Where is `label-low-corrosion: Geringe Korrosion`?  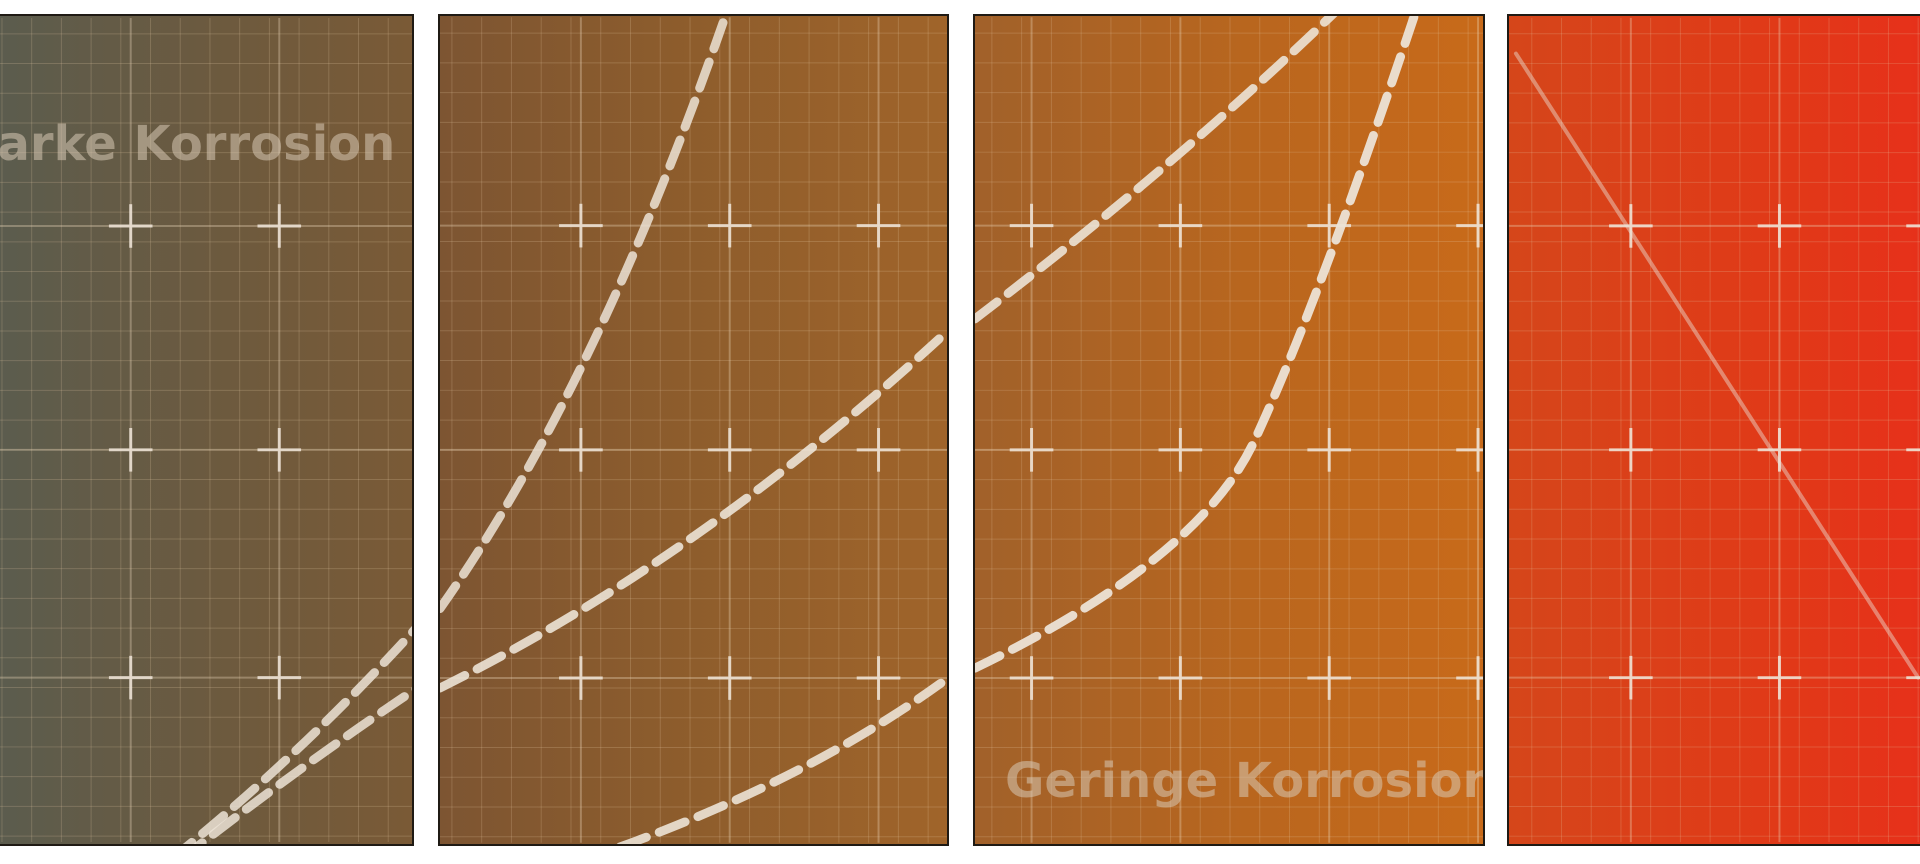
label-low-corrosion: Geringe Korrosion is located at coordinates (1245, 781).